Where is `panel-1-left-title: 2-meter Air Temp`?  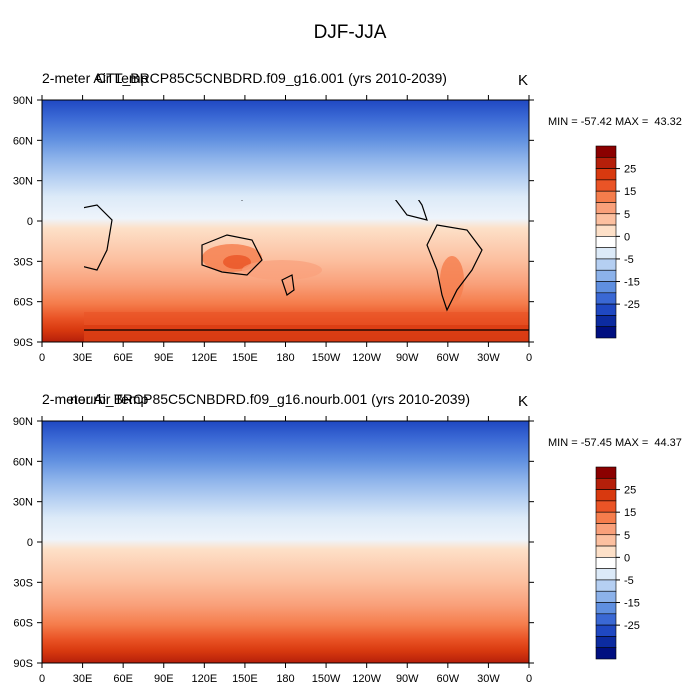
panel-1-left-title: 2-meter Air Temp is located at coordinates (95, 78).